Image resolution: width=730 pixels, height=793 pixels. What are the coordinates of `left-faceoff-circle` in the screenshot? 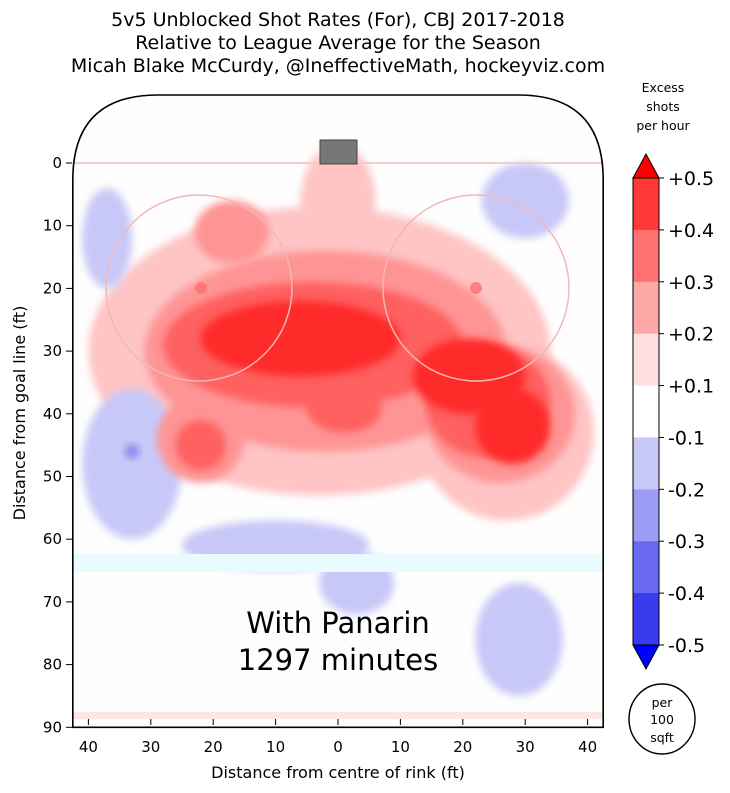 It's located at (199, 288).